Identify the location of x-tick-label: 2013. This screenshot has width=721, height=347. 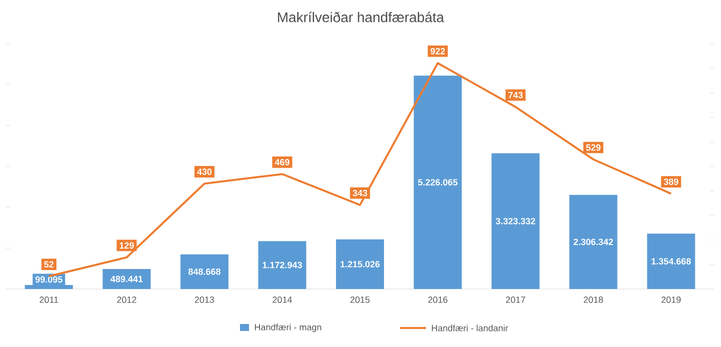
(204, 299).